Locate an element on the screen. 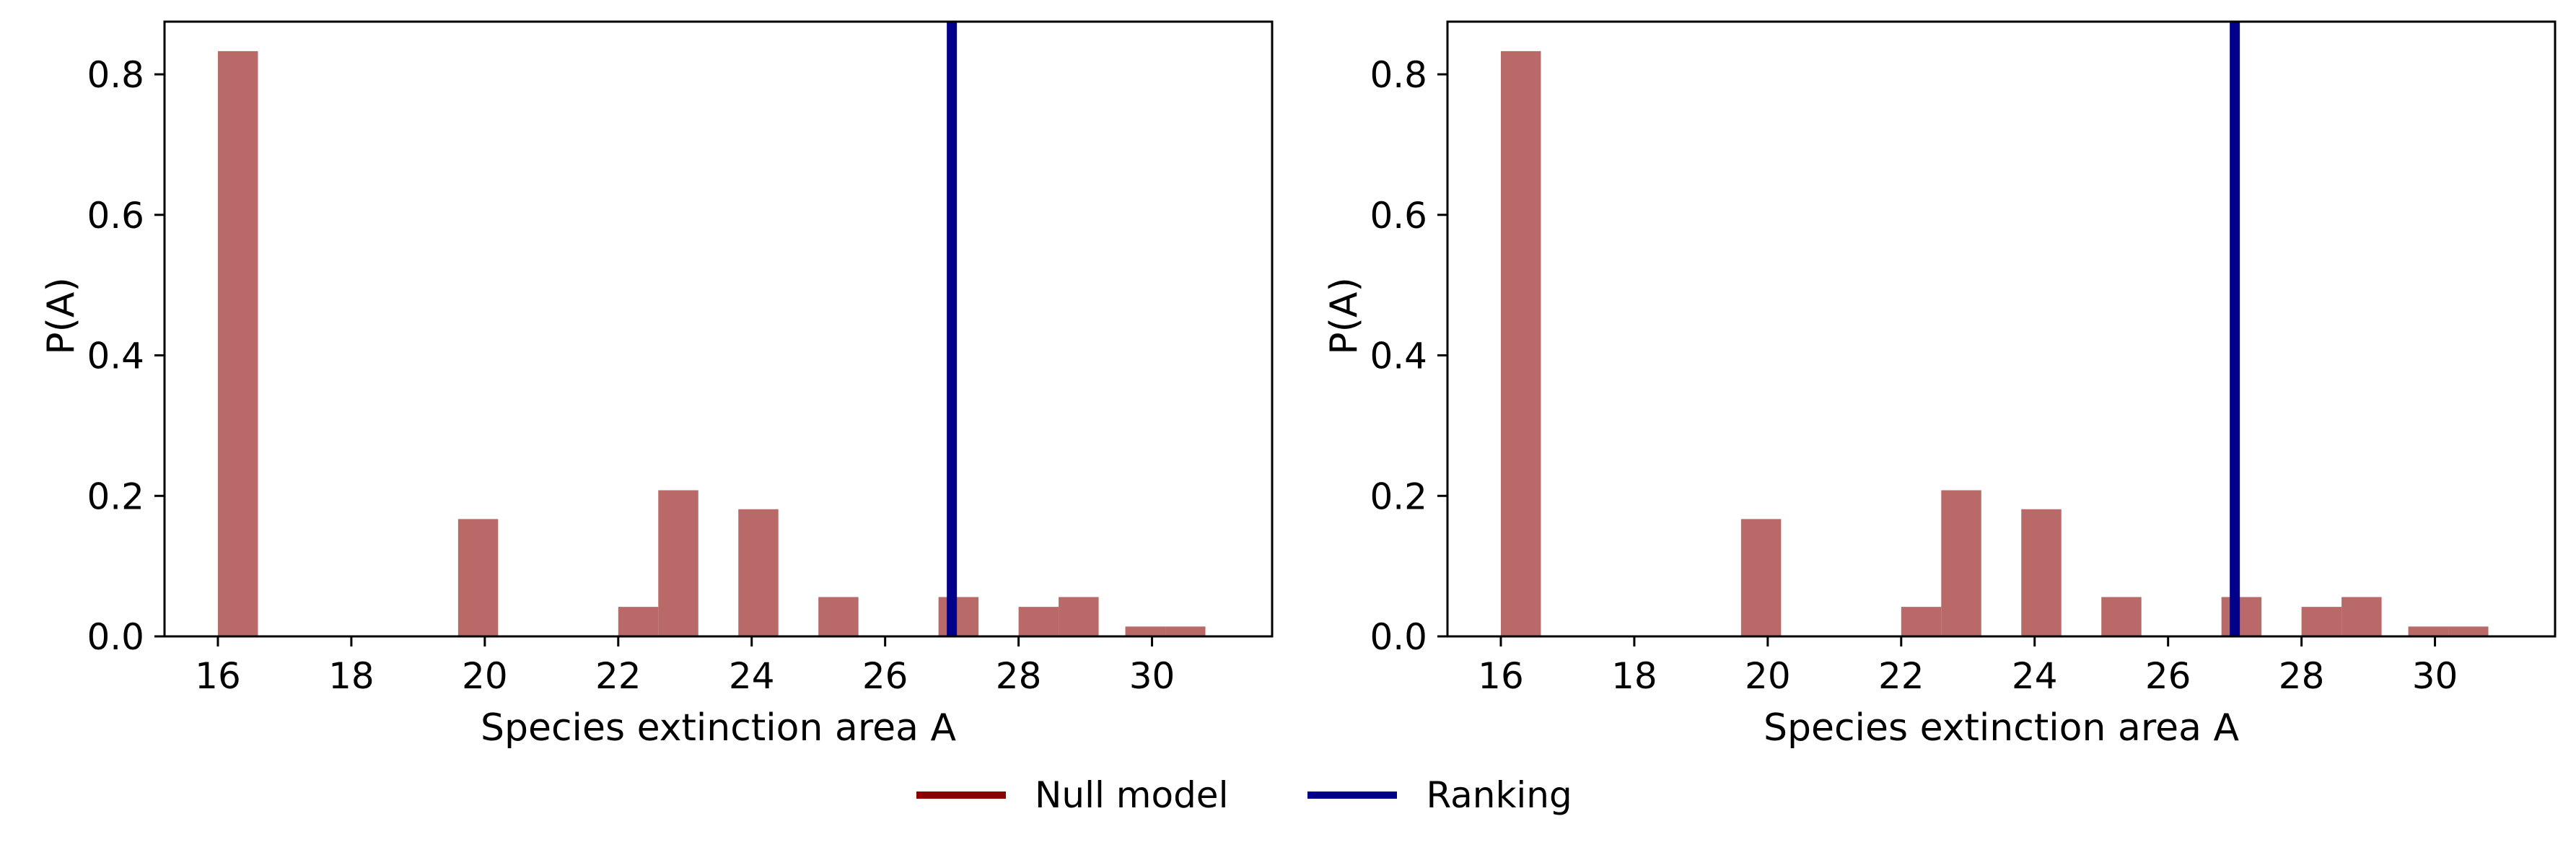 The image size is (2576, 855). legend-label-null-model: Null model is located at coordinates (1132, 795).